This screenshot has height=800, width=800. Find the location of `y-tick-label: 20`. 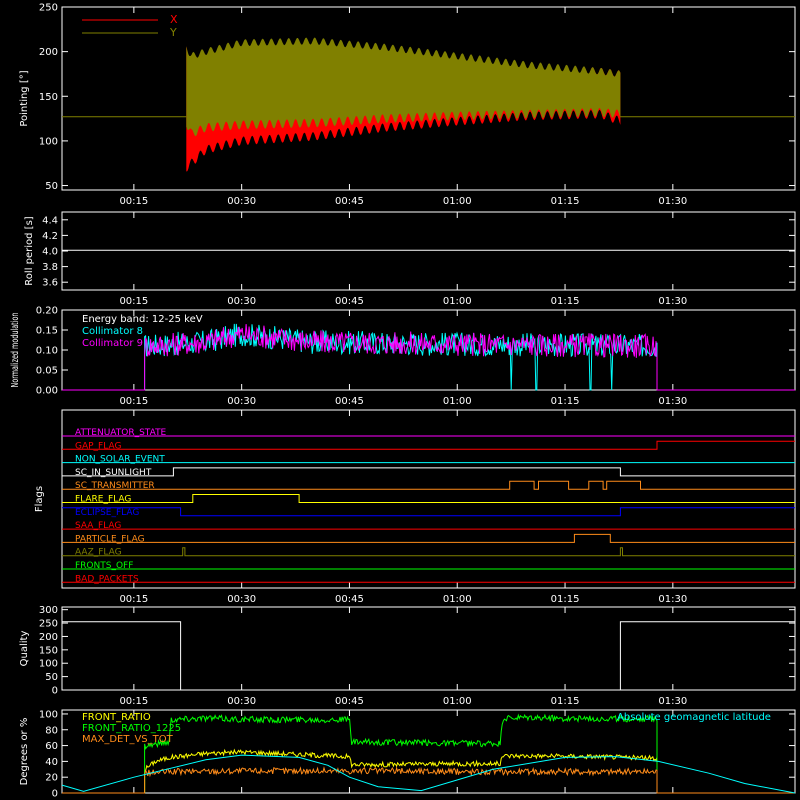

y-tick-label: 20 is located at coordinates (51, 778).